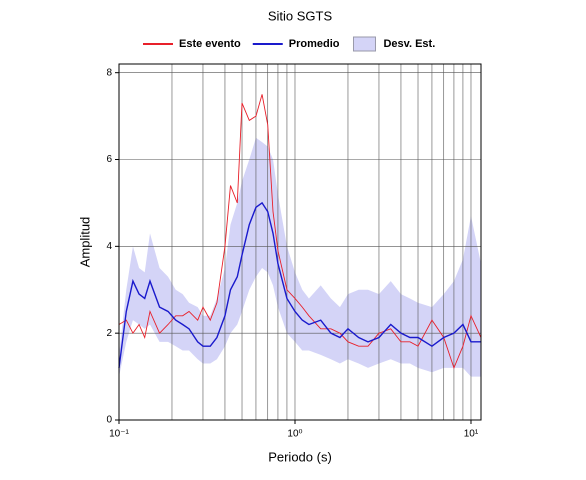  Describe the element at coordinates (294, 434) in the screenshot. I see `x-tick-label: 10⁰` at that location.